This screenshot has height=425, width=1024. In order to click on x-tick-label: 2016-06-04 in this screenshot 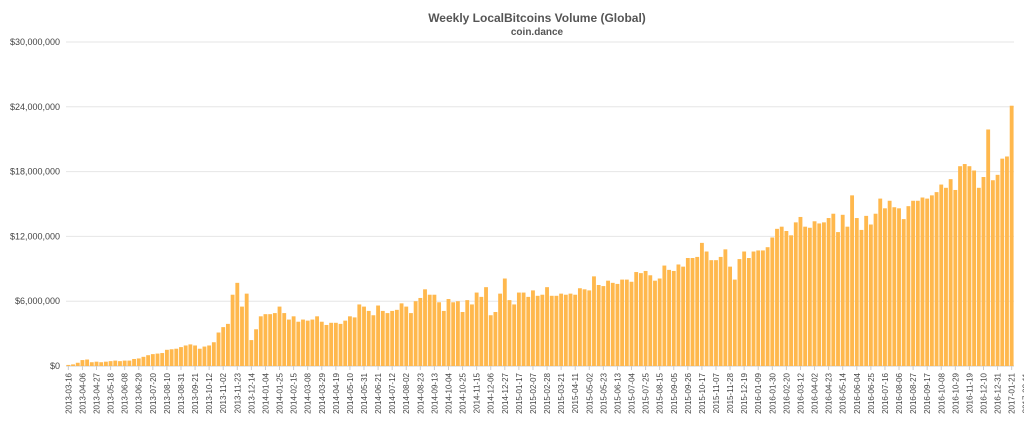, I will do `click(857, 392)`.